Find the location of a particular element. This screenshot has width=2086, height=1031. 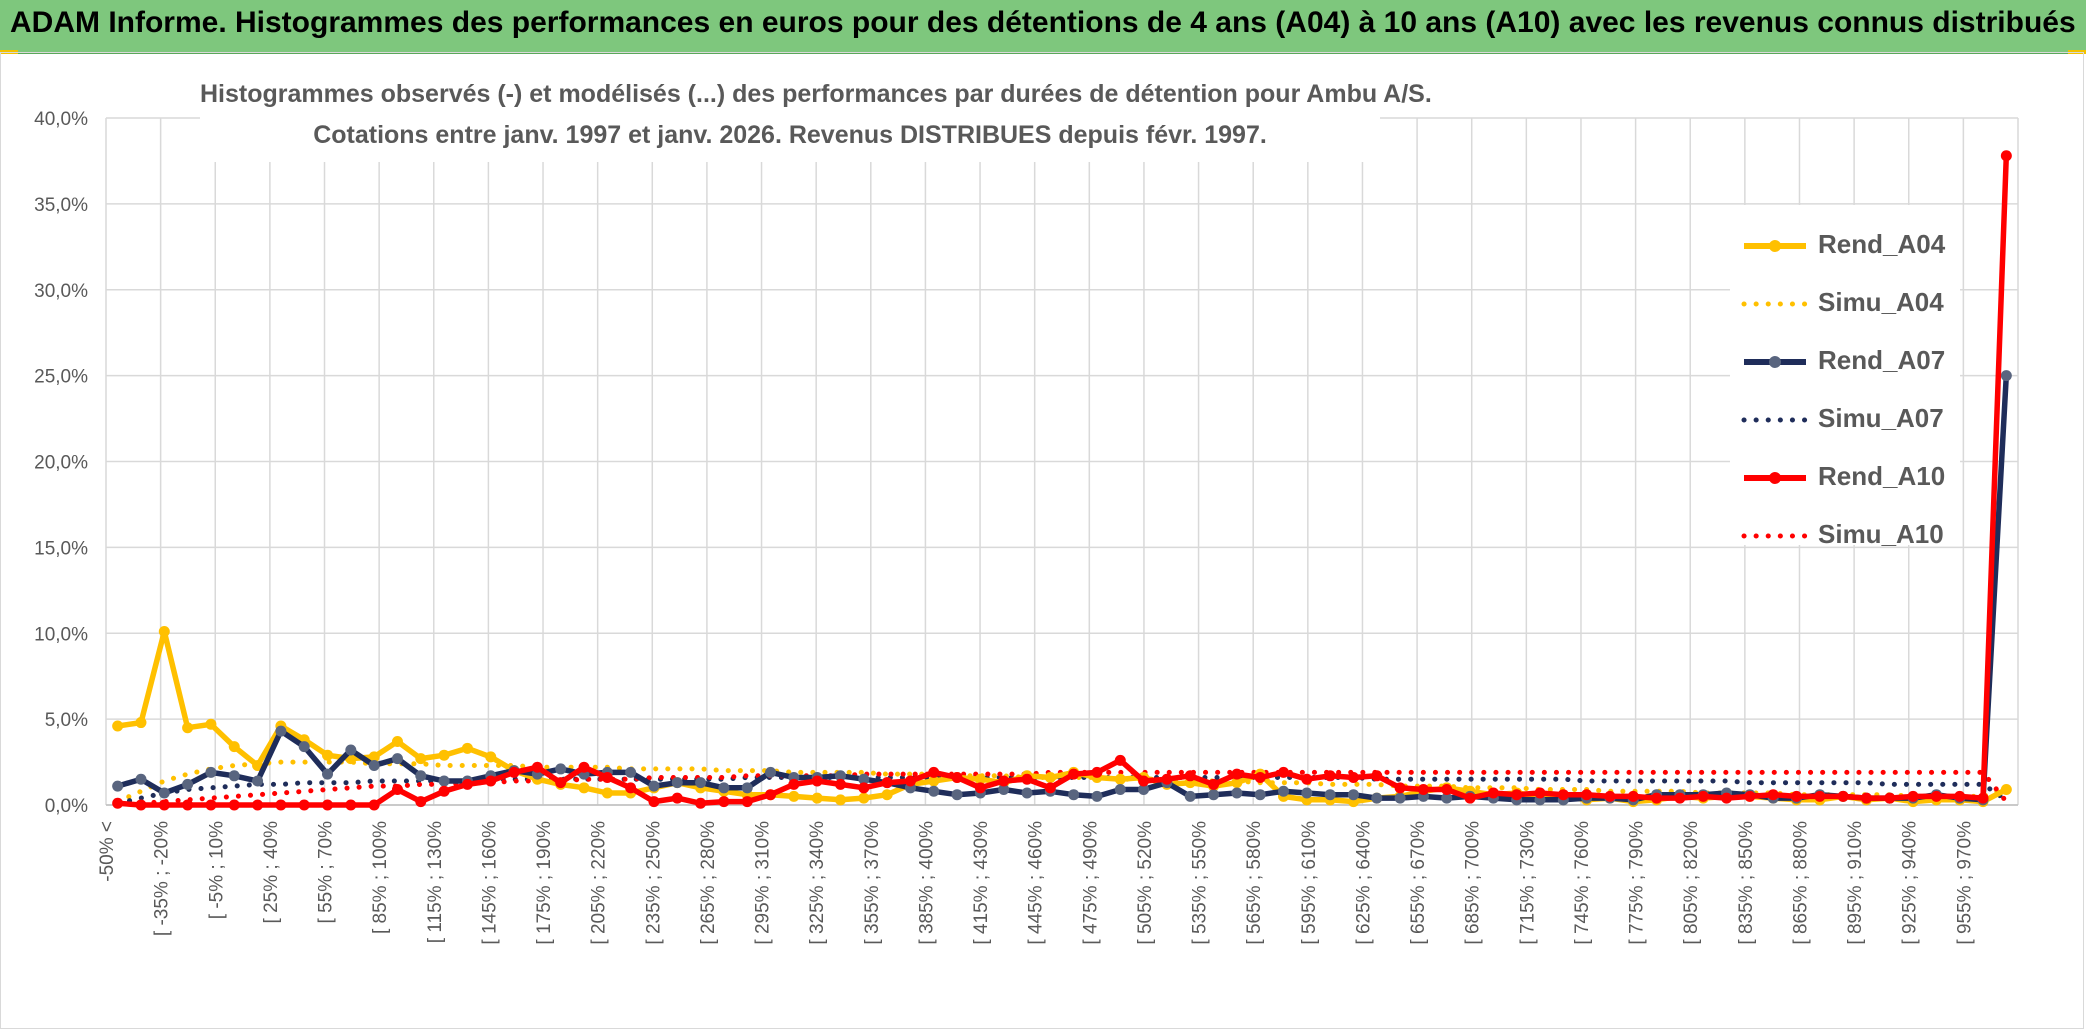

x-tick-label: [ 175% ; 190% is located at coordinates (544, 883).